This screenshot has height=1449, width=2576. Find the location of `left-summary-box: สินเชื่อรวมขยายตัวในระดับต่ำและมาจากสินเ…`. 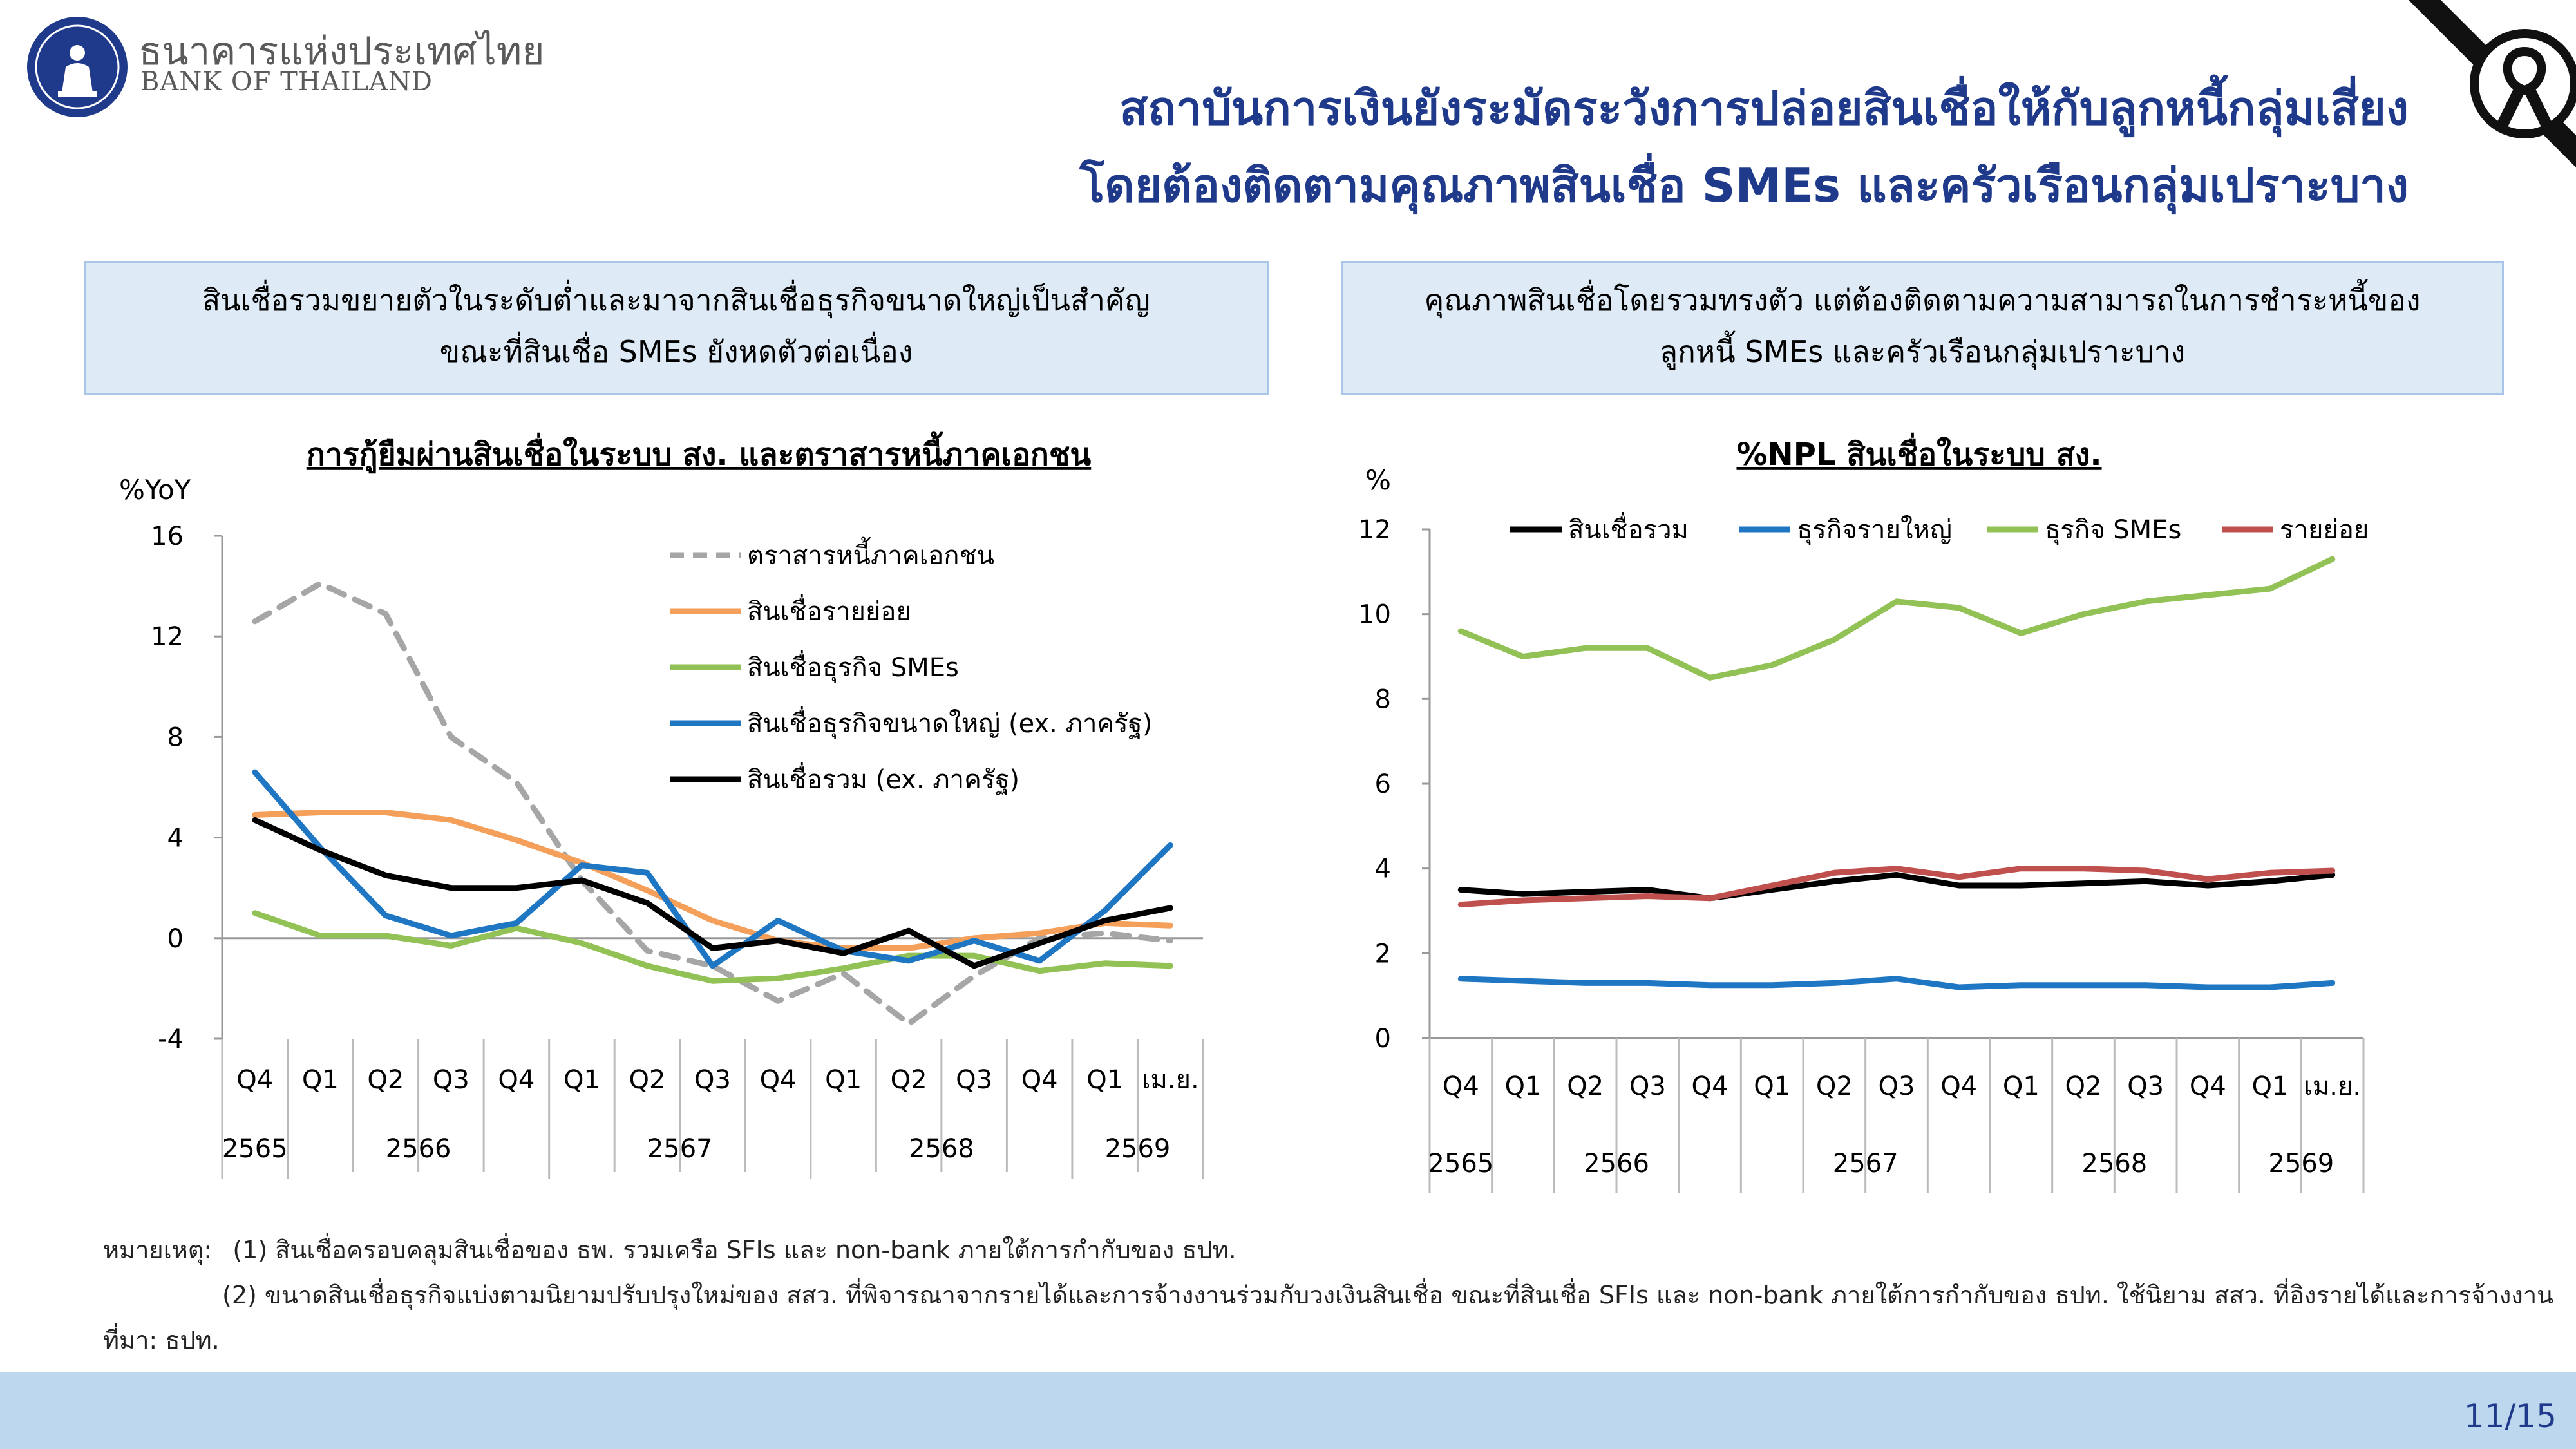

left-summary-box: สินเชื่อรวมขยายตัวในระดับต่ำและมาจากสินเ… is located at coordinates (677, 328).